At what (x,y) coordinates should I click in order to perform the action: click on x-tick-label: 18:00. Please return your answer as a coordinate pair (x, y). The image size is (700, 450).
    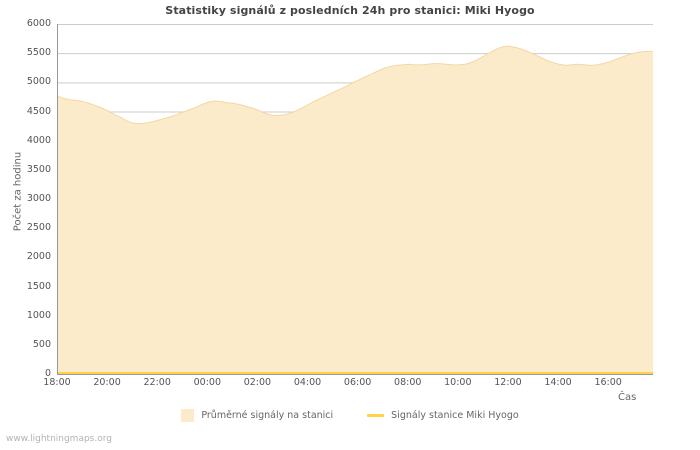
    Looking at the image, I should click on (57, 382).